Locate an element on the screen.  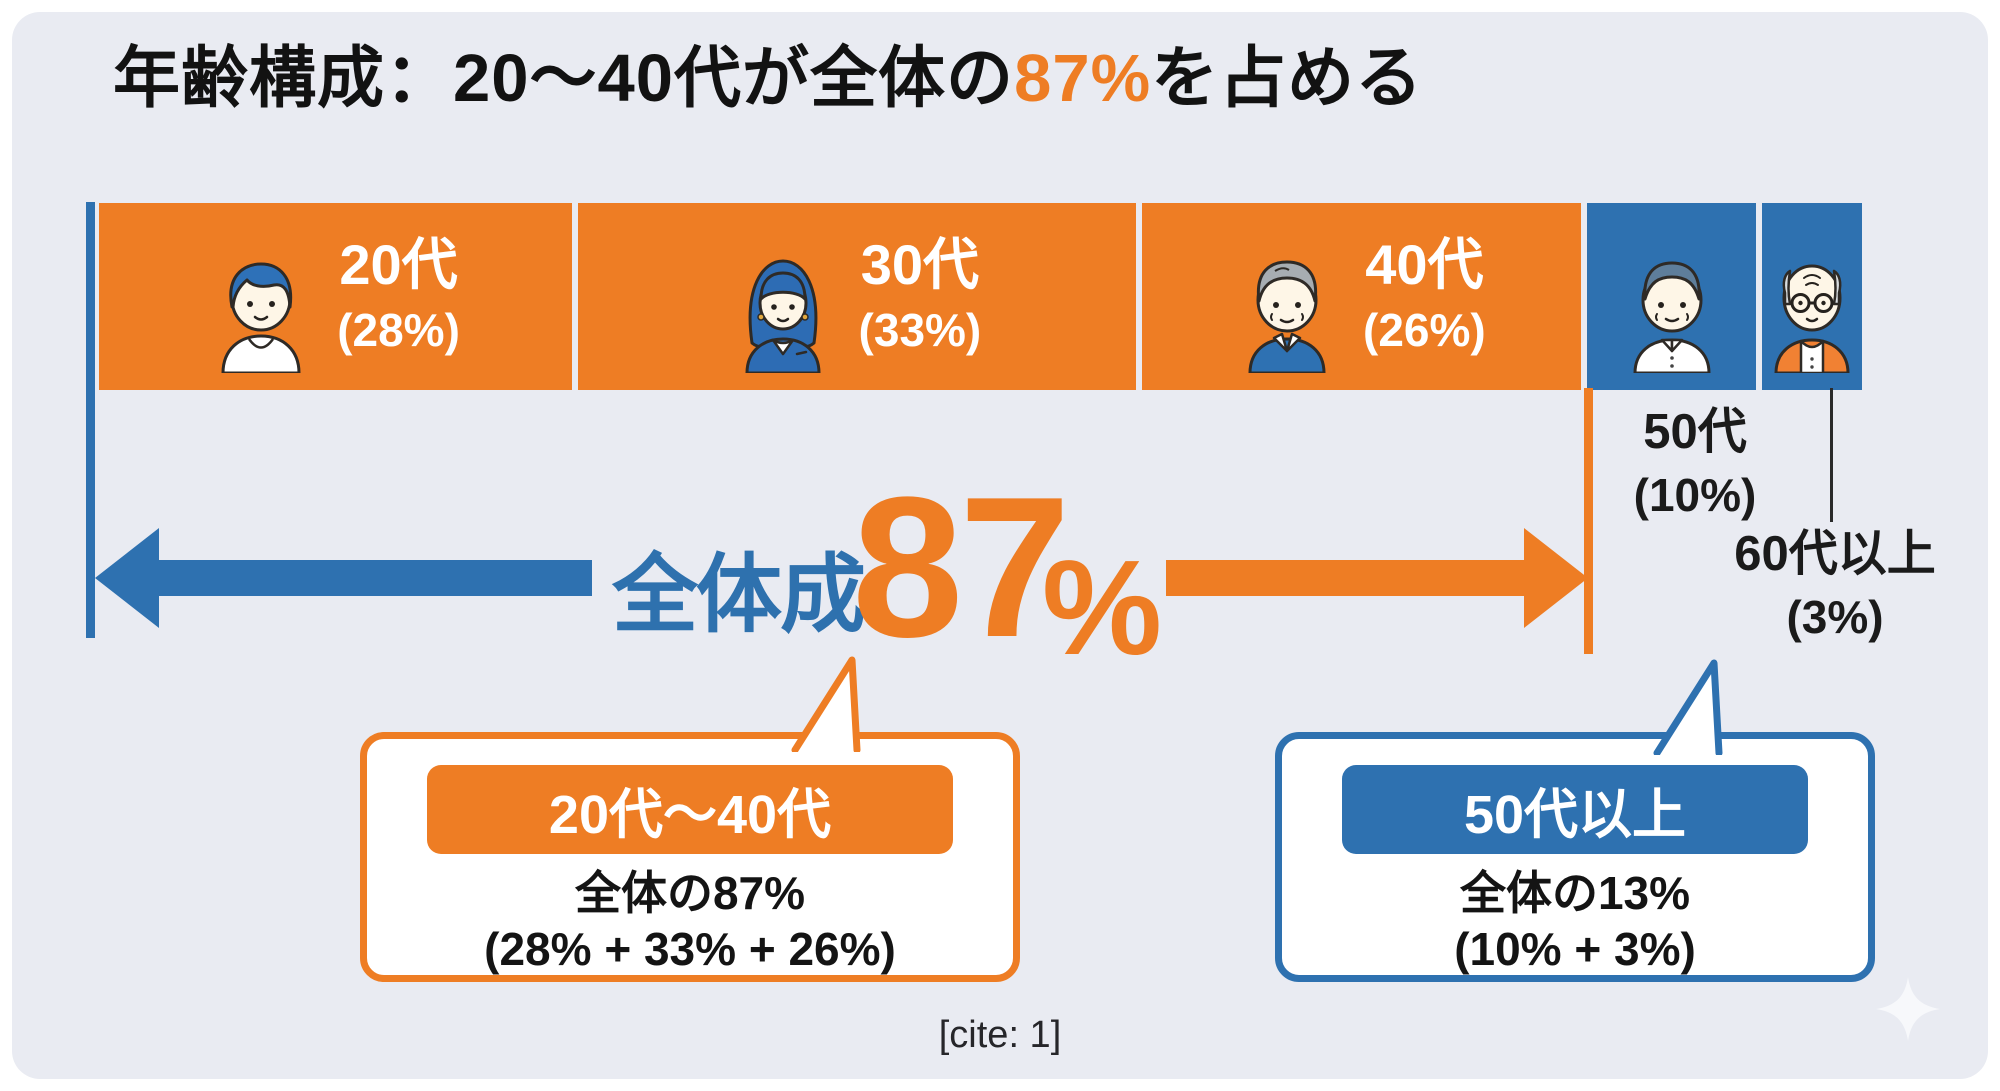
label-60s-plus: 60代以上 (3%) is located at coordinates (1835, 585).